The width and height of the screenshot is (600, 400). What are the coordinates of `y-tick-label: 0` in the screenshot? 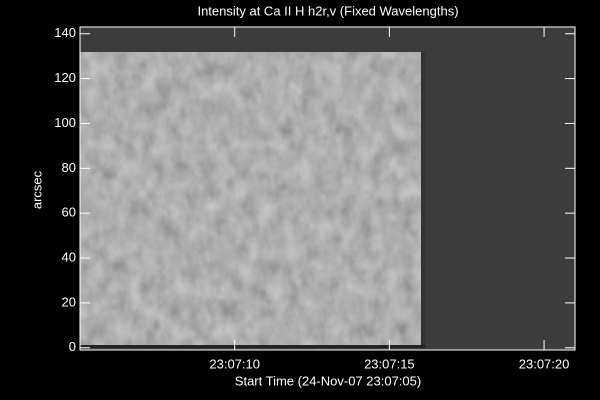 It's located at (72, 346).